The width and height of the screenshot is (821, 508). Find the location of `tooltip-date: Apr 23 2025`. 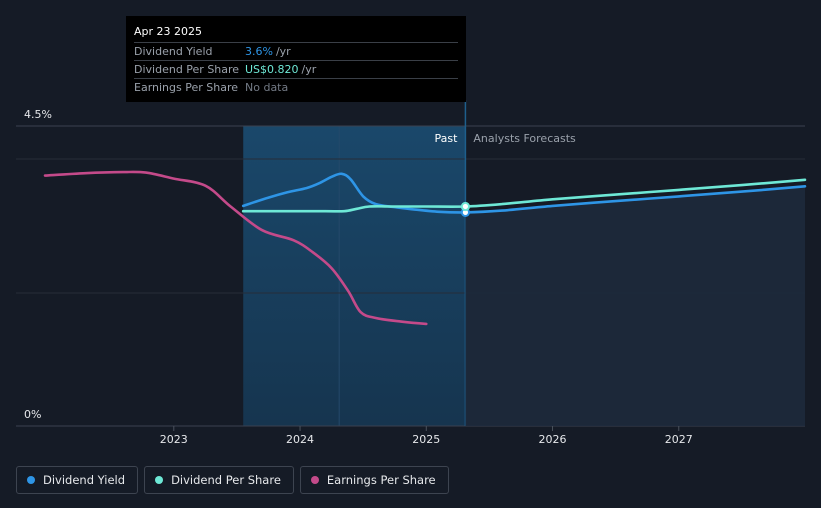

tooltip-date: Apr 23 2025 is located at coordinates (168, 31).